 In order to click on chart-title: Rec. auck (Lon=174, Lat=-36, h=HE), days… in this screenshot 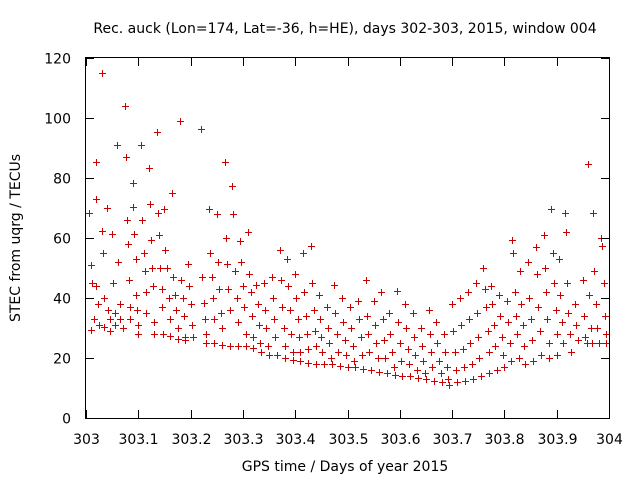, I will do `click(344, 29)`.